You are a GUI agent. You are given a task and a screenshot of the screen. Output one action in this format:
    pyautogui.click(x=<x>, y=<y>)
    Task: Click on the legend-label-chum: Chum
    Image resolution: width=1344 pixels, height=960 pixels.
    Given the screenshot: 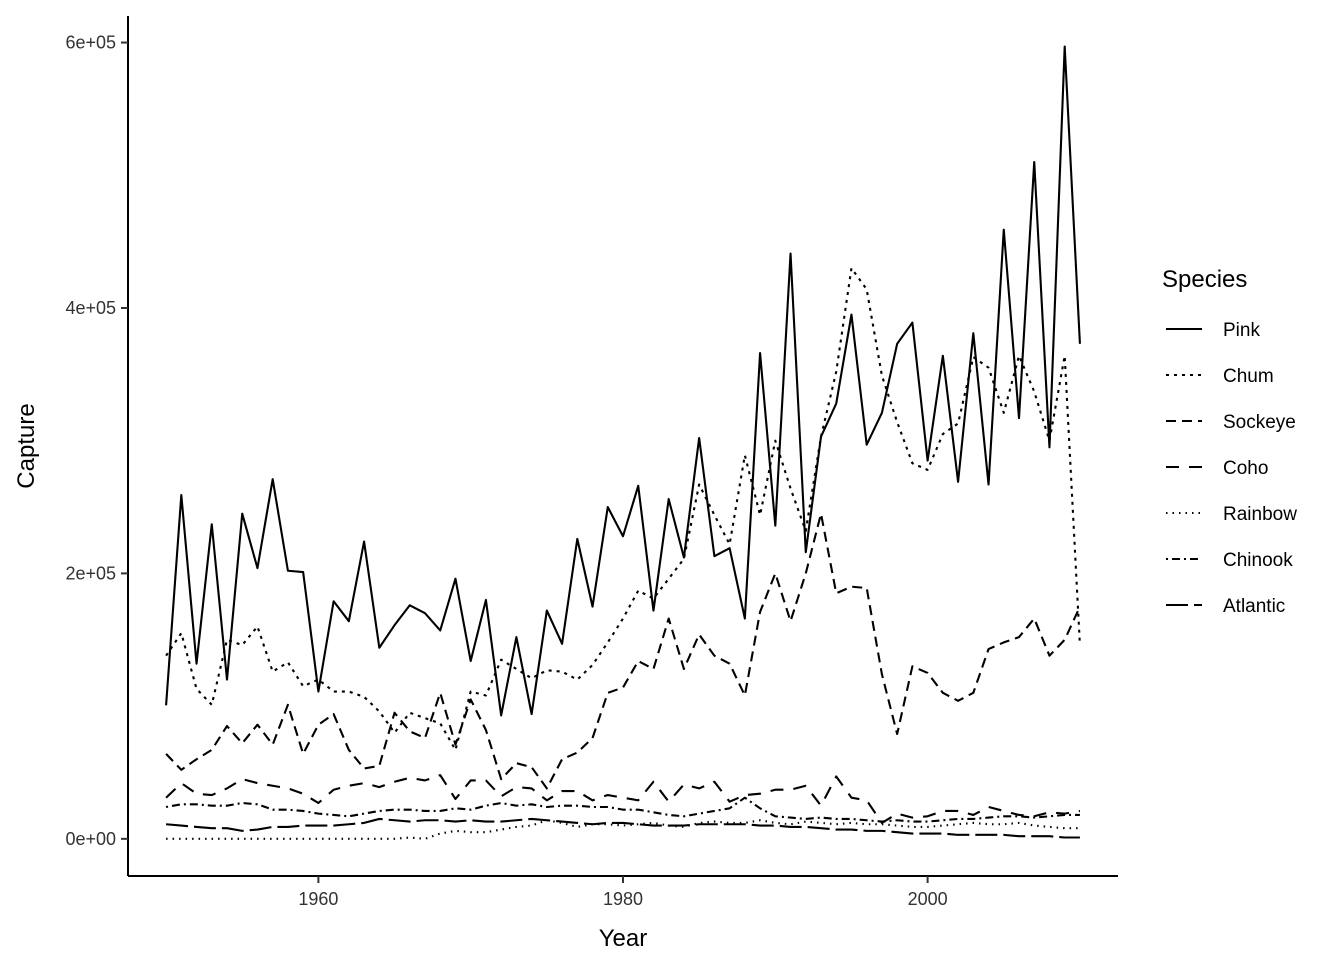 What is the action you would take?
    pyautogui.click(x=1248, y=376)
    